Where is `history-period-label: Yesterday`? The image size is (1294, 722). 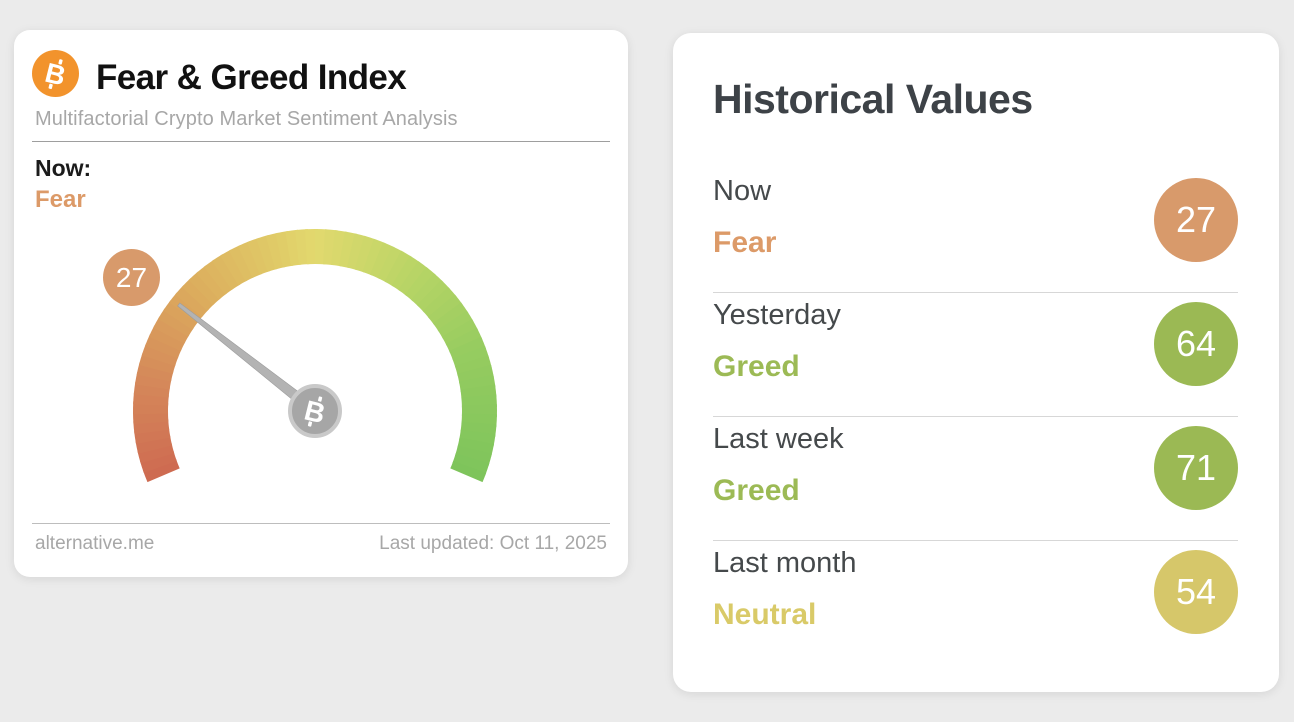
history-period-label: Yesterday is located at coordinates (777, 315).